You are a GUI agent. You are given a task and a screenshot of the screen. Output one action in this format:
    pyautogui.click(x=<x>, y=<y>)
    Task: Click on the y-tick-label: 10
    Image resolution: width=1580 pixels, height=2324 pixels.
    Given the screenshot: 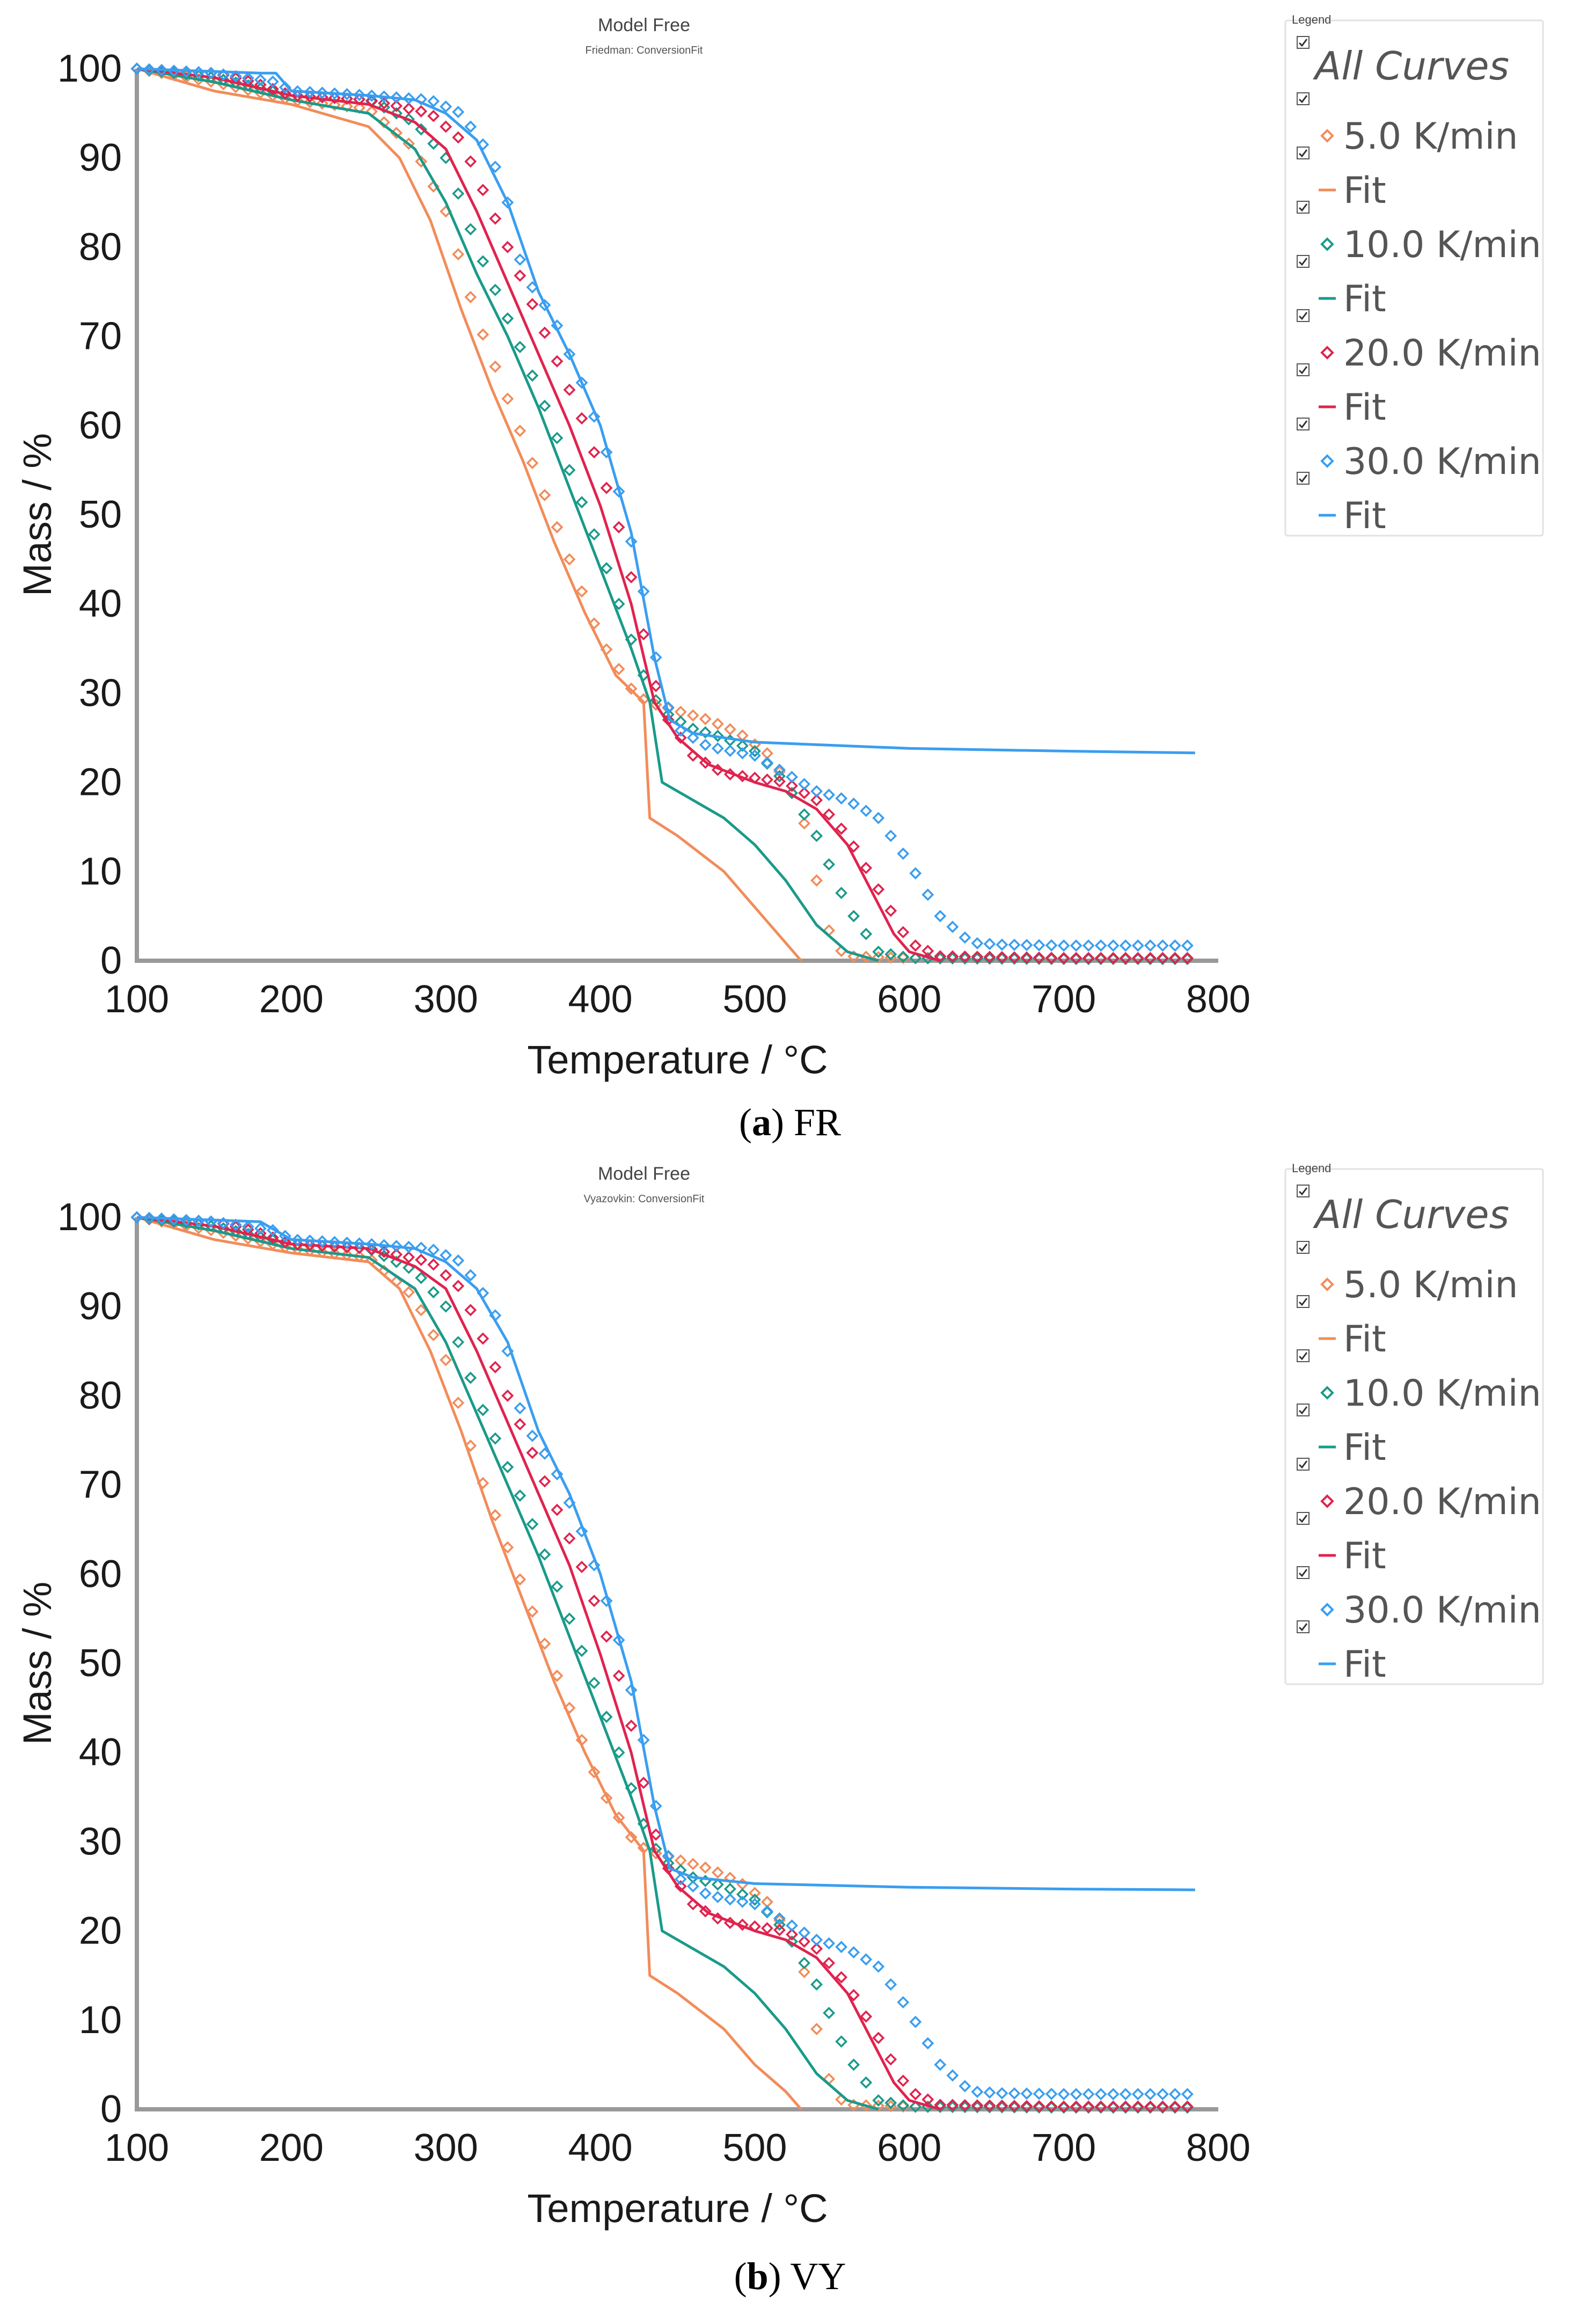 What is the action you would take?
    pyautogui.click(x=100, y=871)
    